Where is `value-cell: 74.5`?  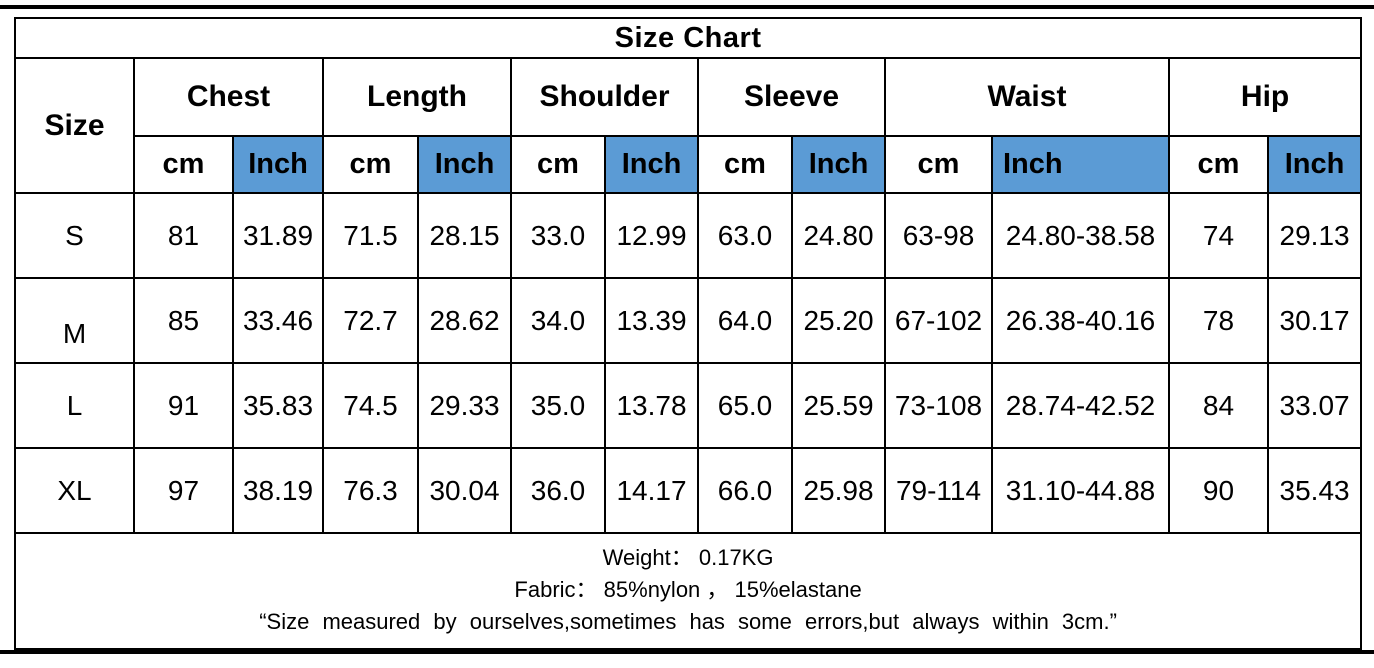
value-cell: 74.5 is located at coordinates (370, 405).